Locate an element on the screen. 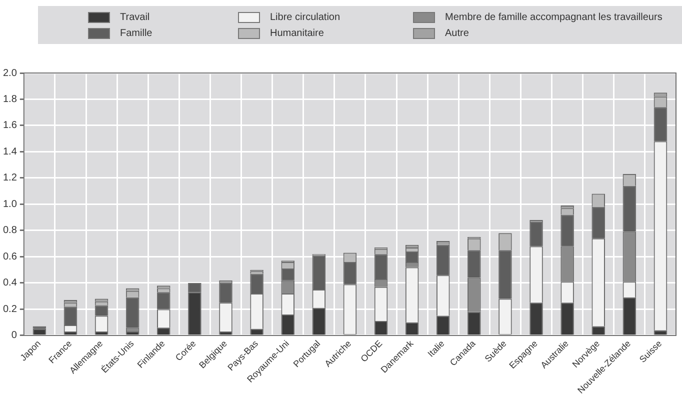 The width and height of the screenshot is (682, 401). y-tick-label: 0.4 is located at coordinates (10, 283).